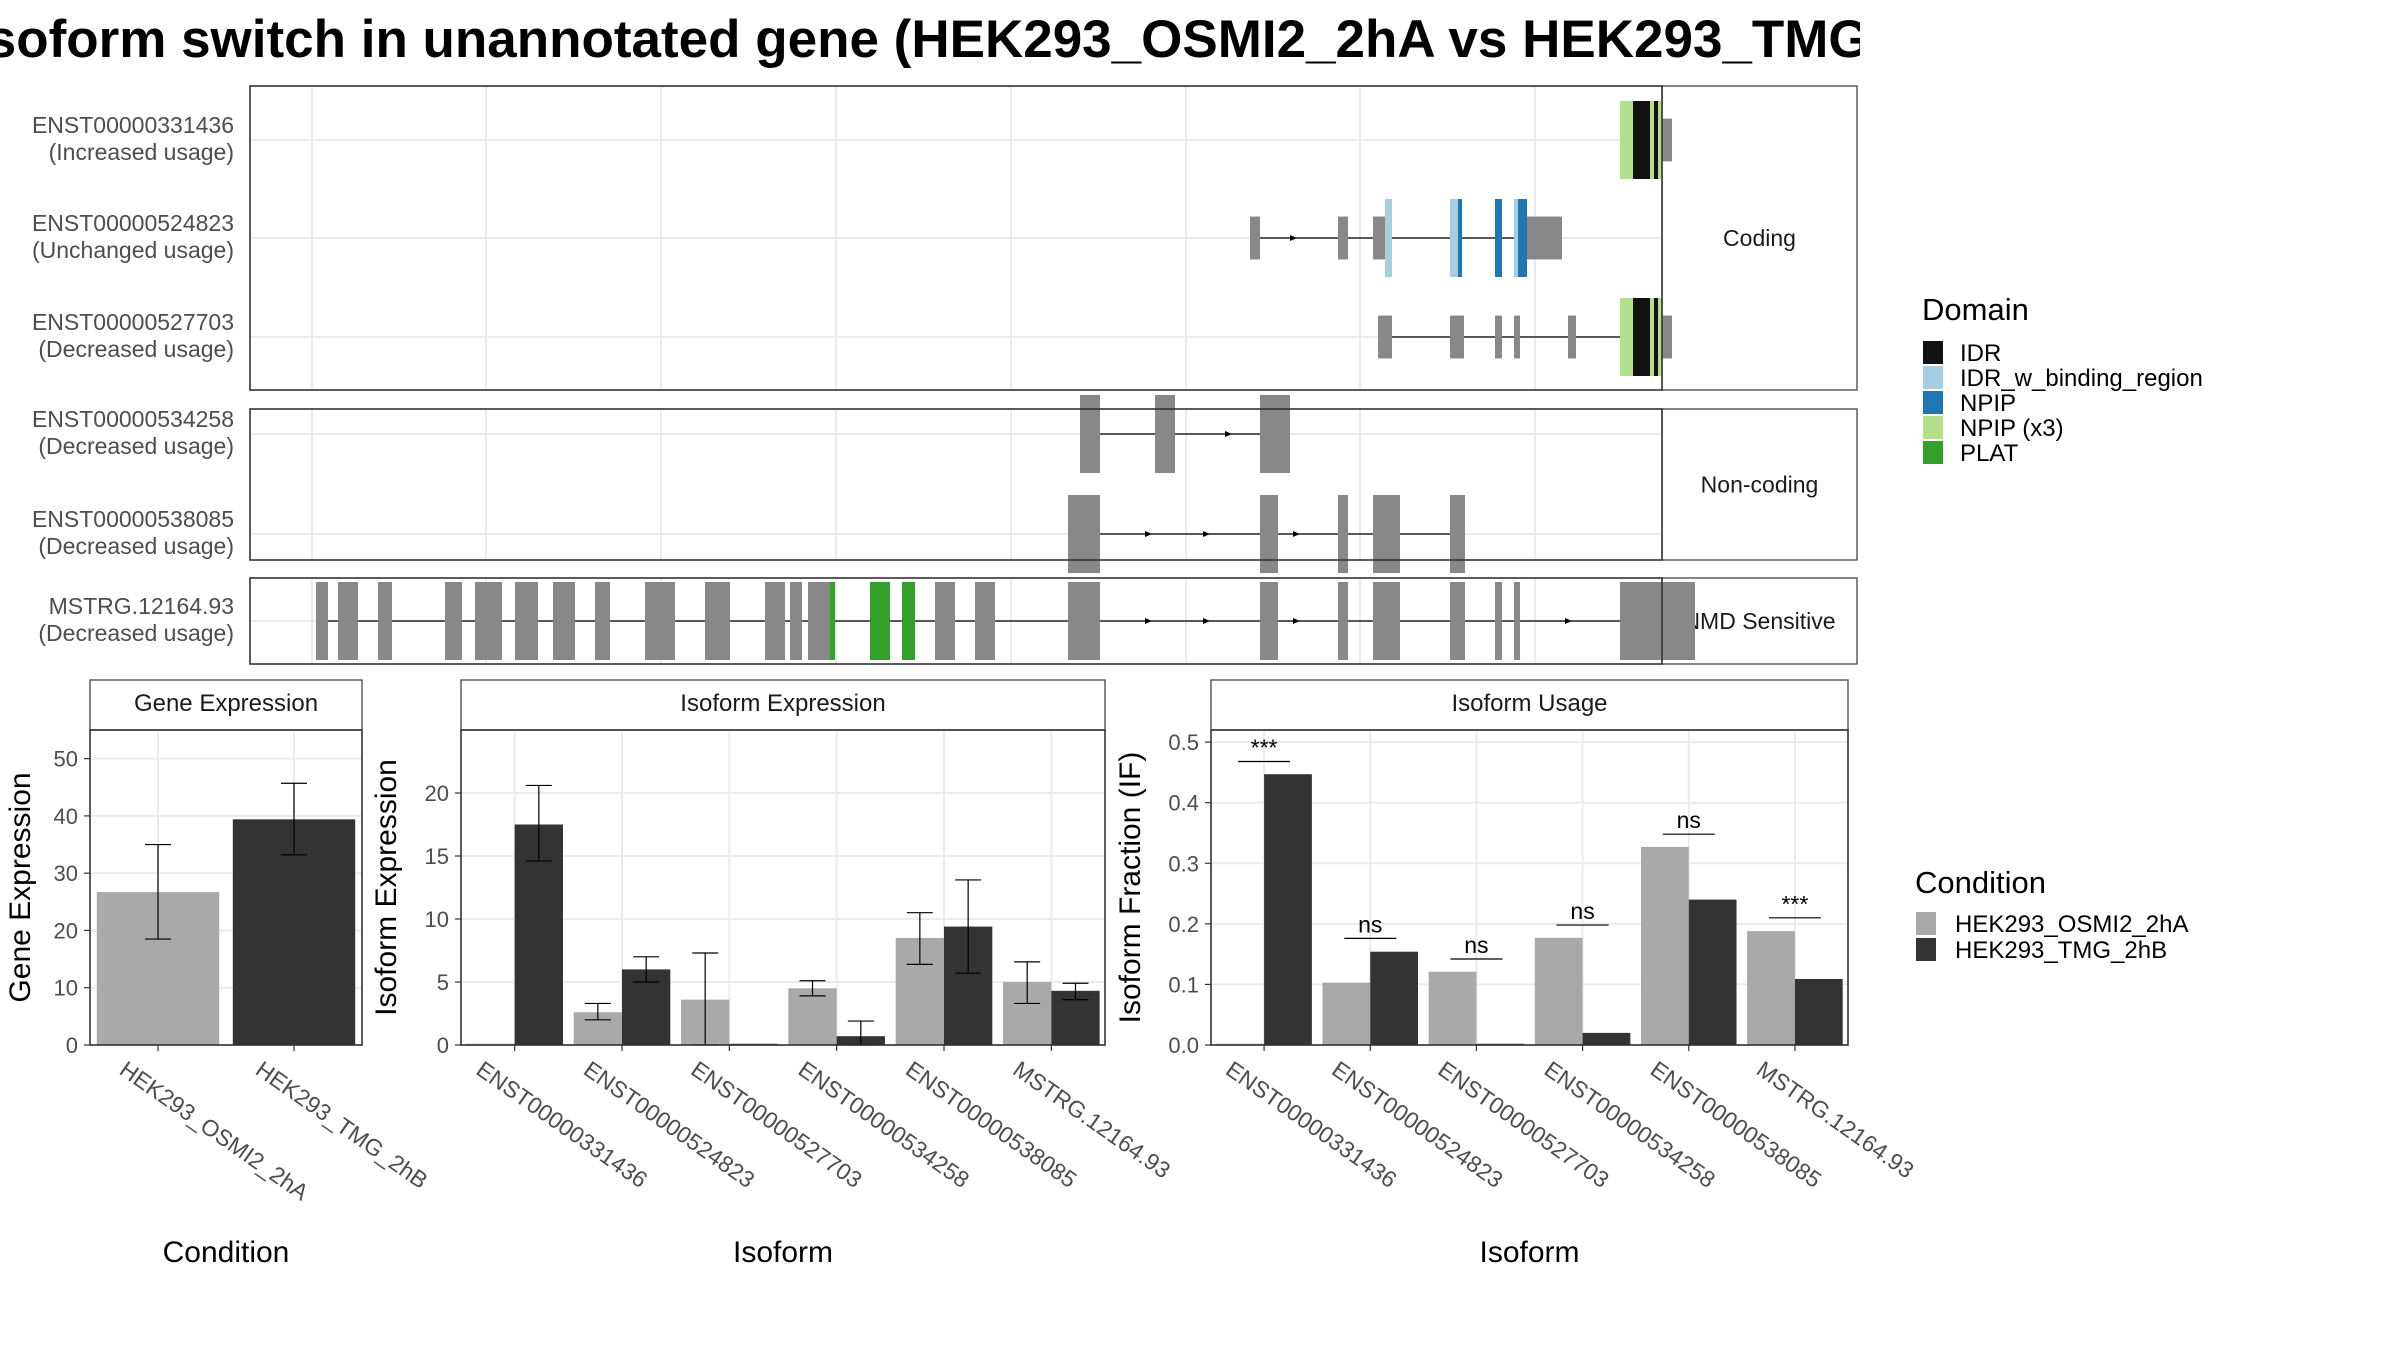 This screenshot has width=2400, height=1350. I want to click on y-tick-label: 10, so click(66, 988).